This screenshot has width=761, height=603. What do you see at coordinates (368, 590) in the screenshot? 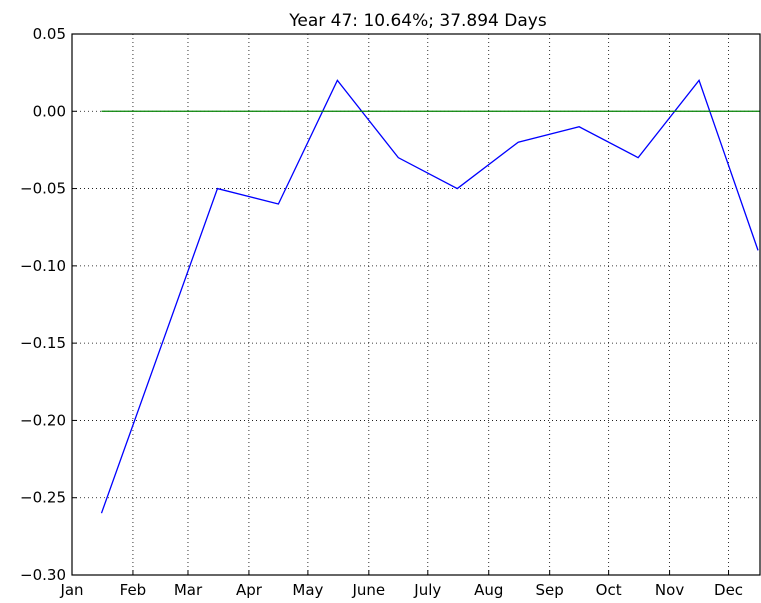
I see `x-tick-label: June` at bounding box center [368, 590].